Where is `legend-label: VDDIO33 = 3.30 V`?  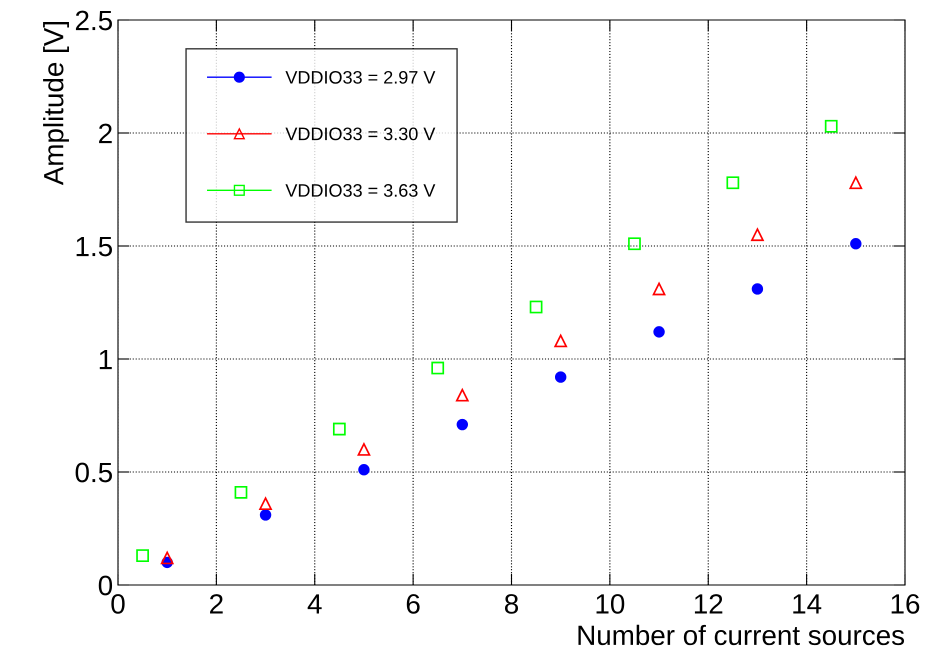
legend-label: VDDIO33 = 3.30 V is located at coordinates (360, 134).